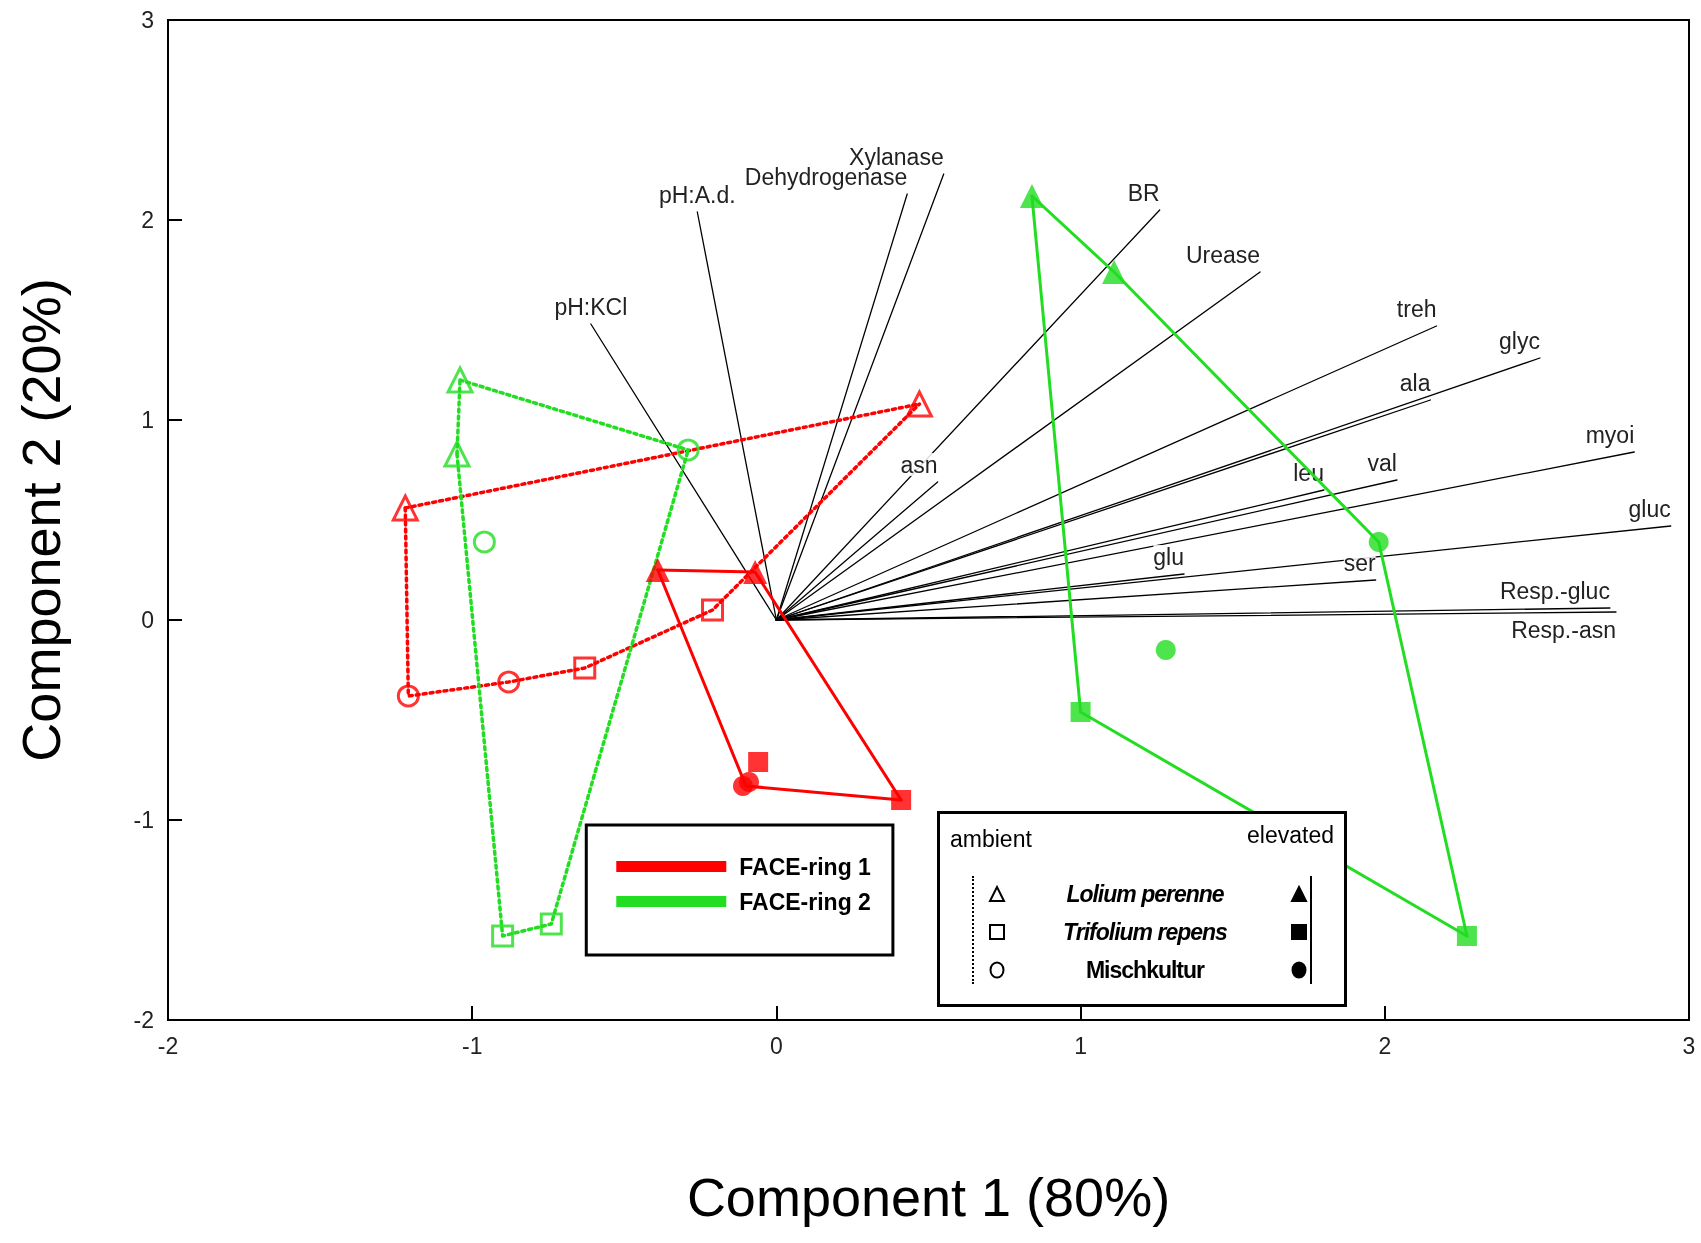 The image size is (1701, 1243). What do you see at coordinates (1080, 1045) in the screenshot?
I see `x-tick-label: 1` at bounding box center [1080, 1045].